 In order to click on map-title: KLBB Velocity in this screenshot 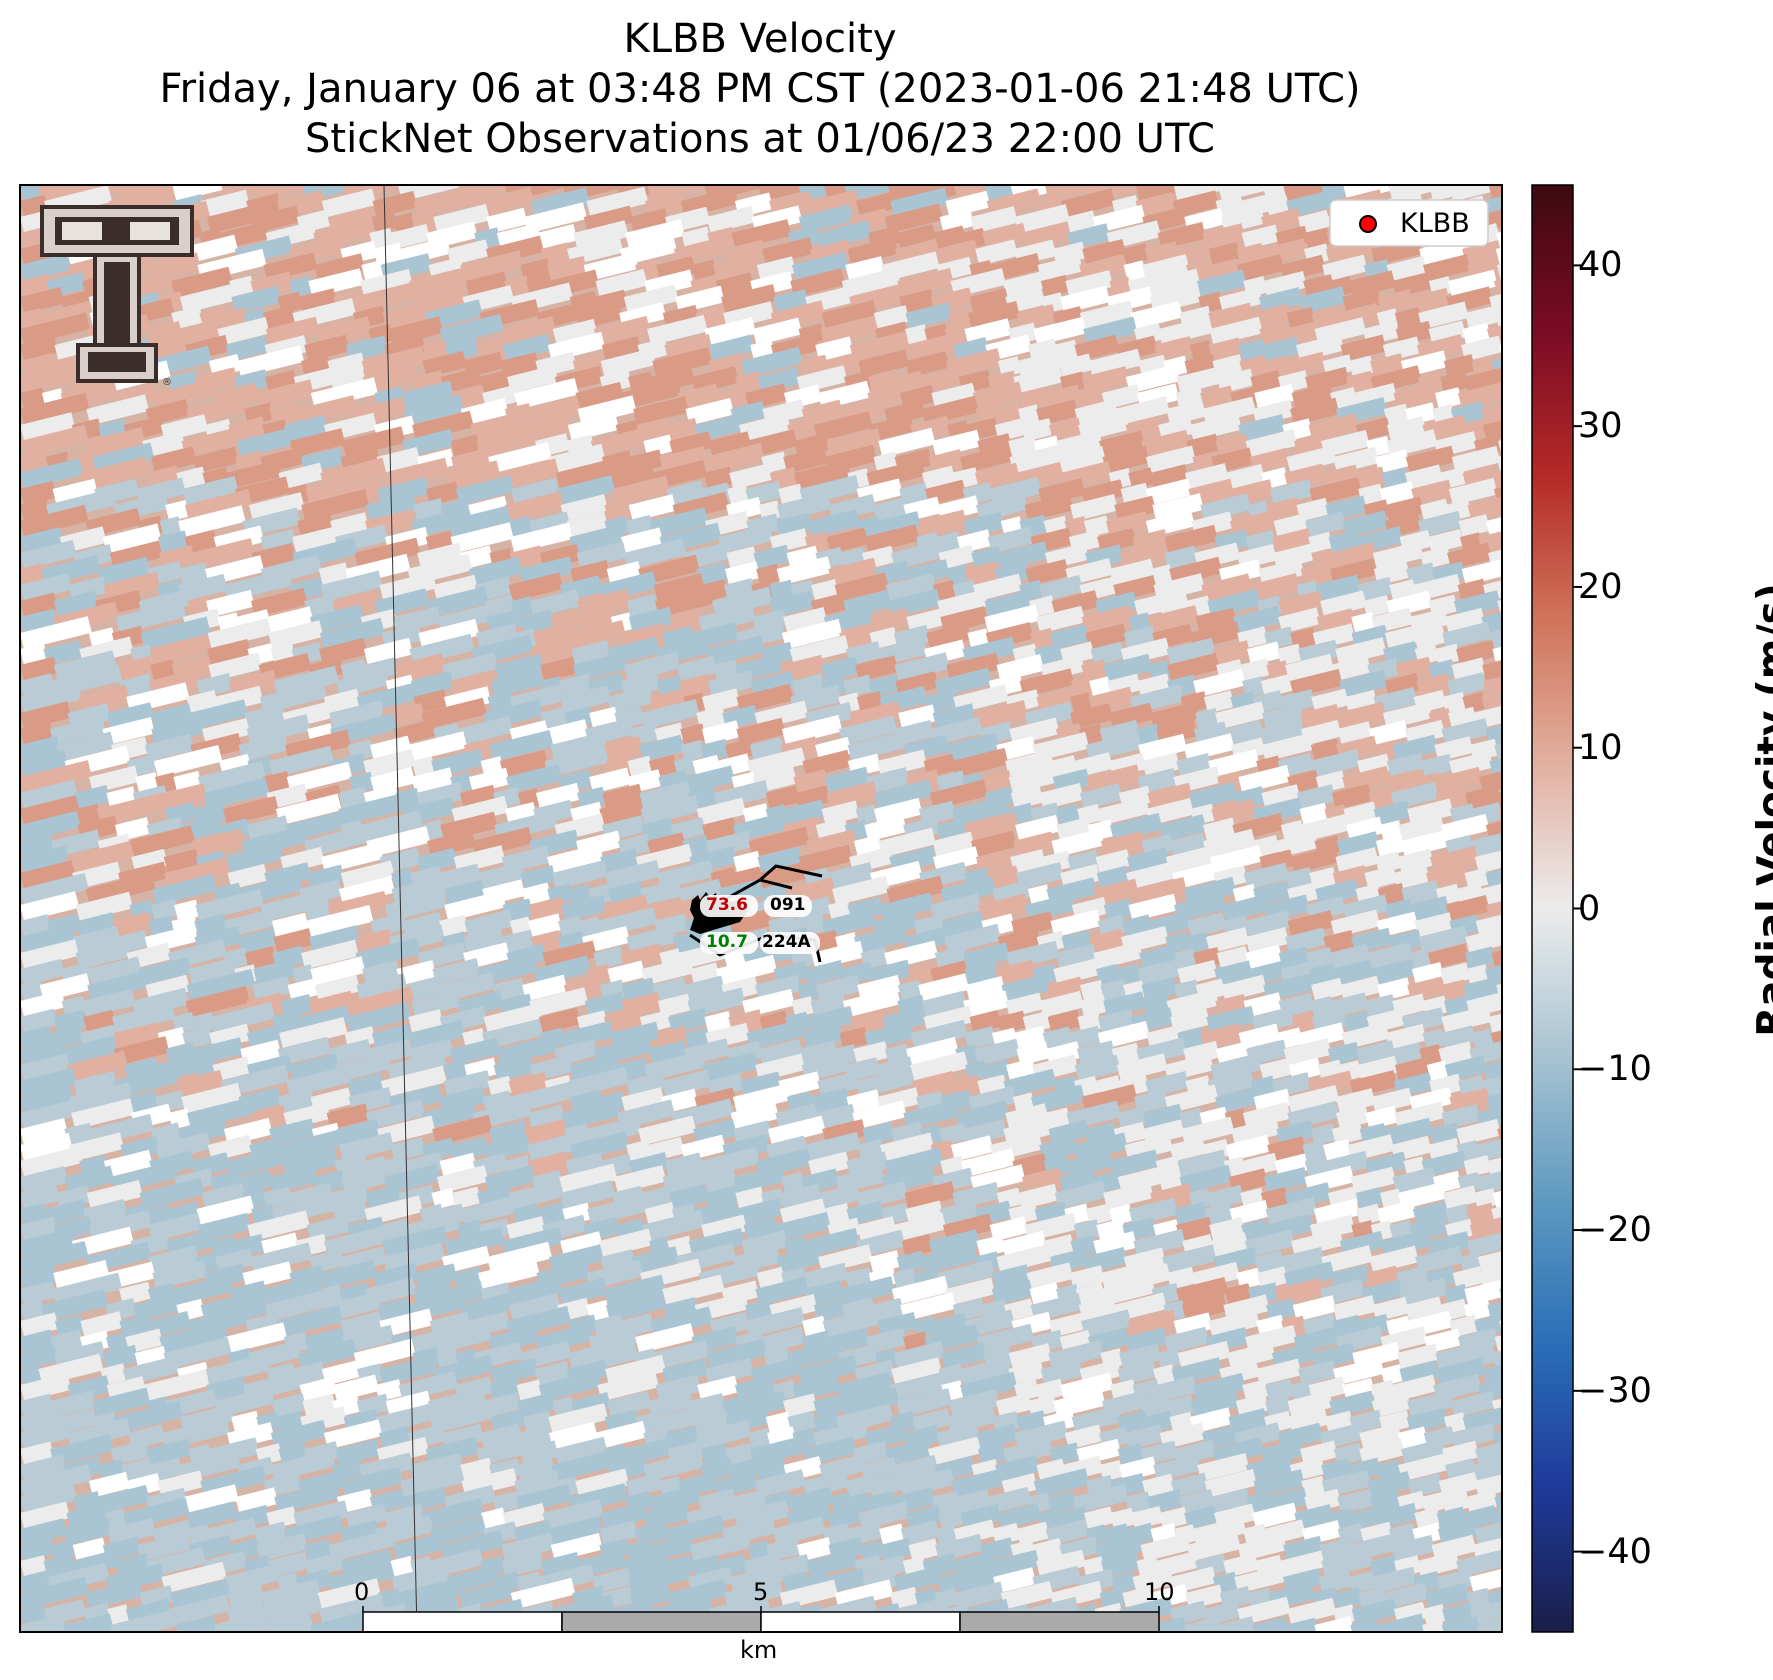, I will do `click(760, 39)`.